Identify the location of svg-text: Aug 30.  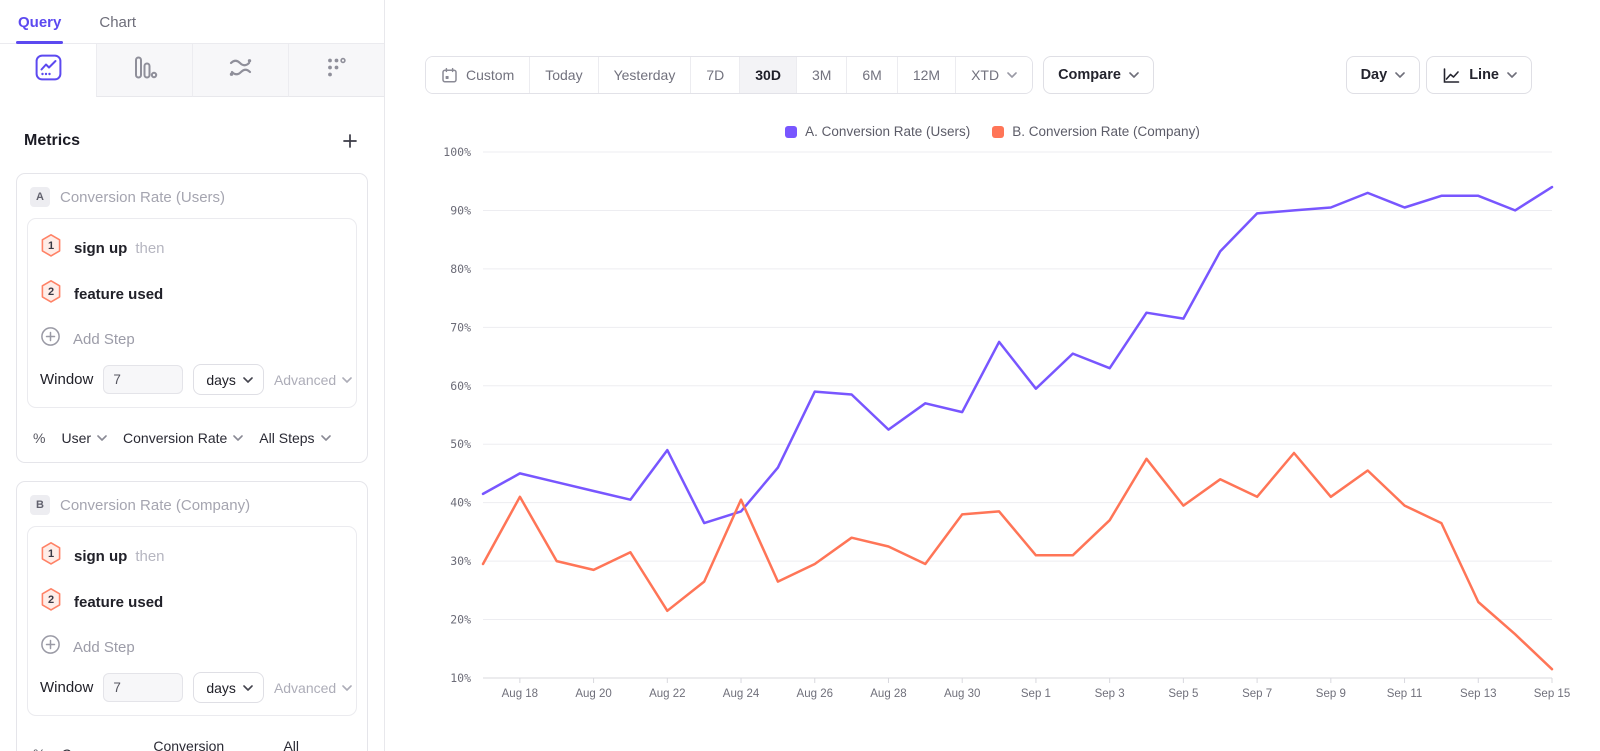
(962, 694).